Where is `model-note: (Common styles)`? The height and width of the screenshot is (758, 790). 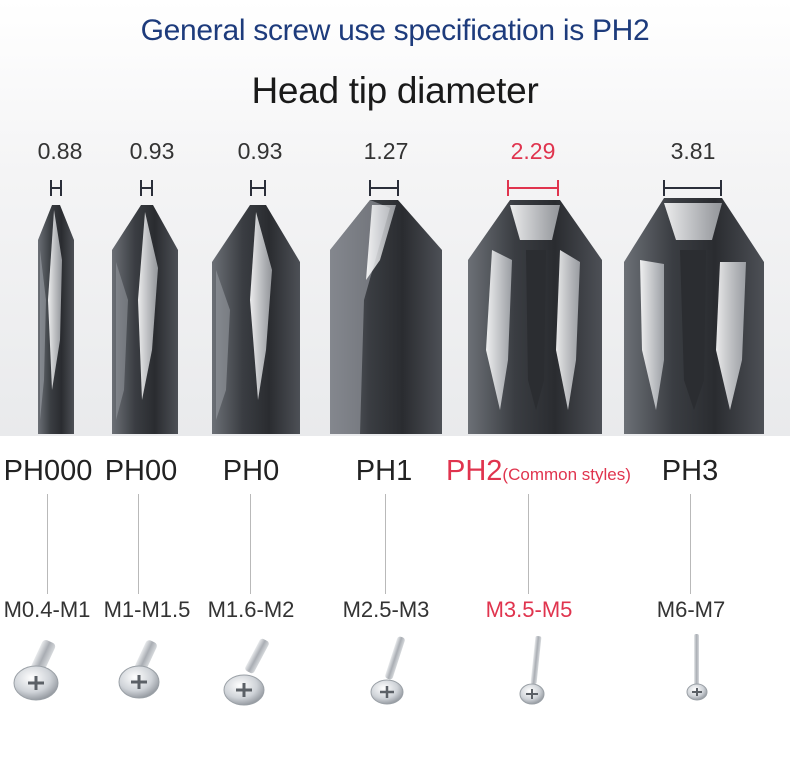 model-note: (Common styles) is located at coordinates (566, 474).